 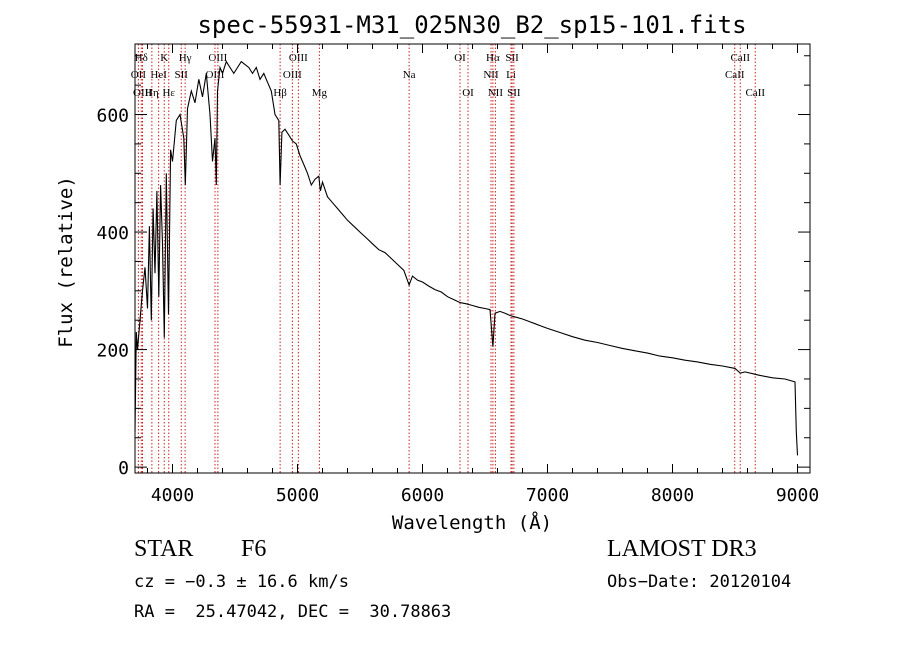 I want to click on y-tick-label: 0, so click(x=123, y=468).